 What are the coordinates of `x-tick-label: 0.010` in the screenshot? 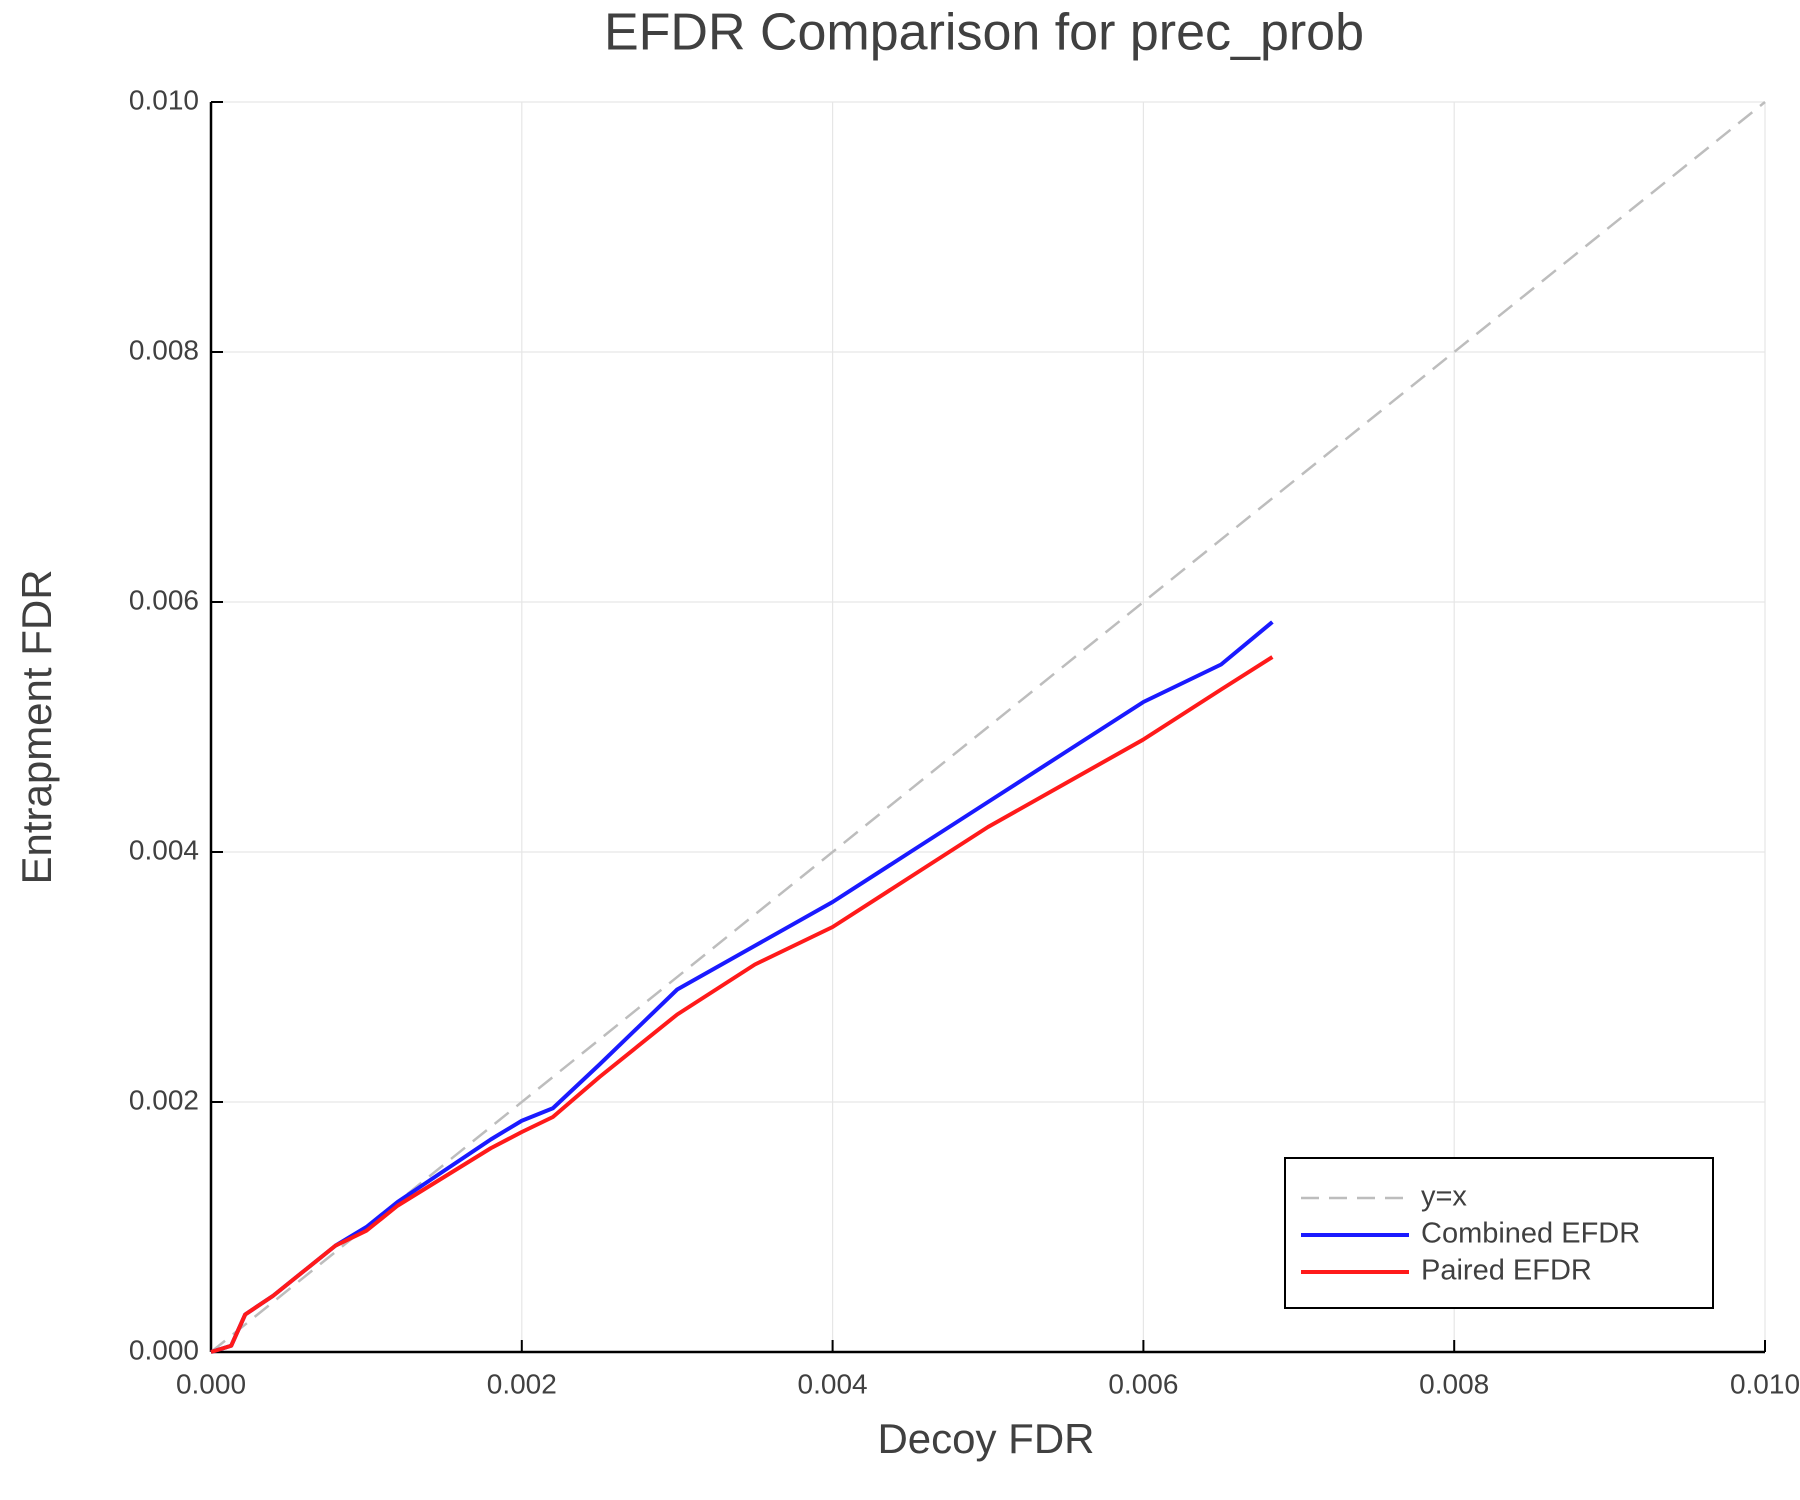 It's located at (1765, 1383).